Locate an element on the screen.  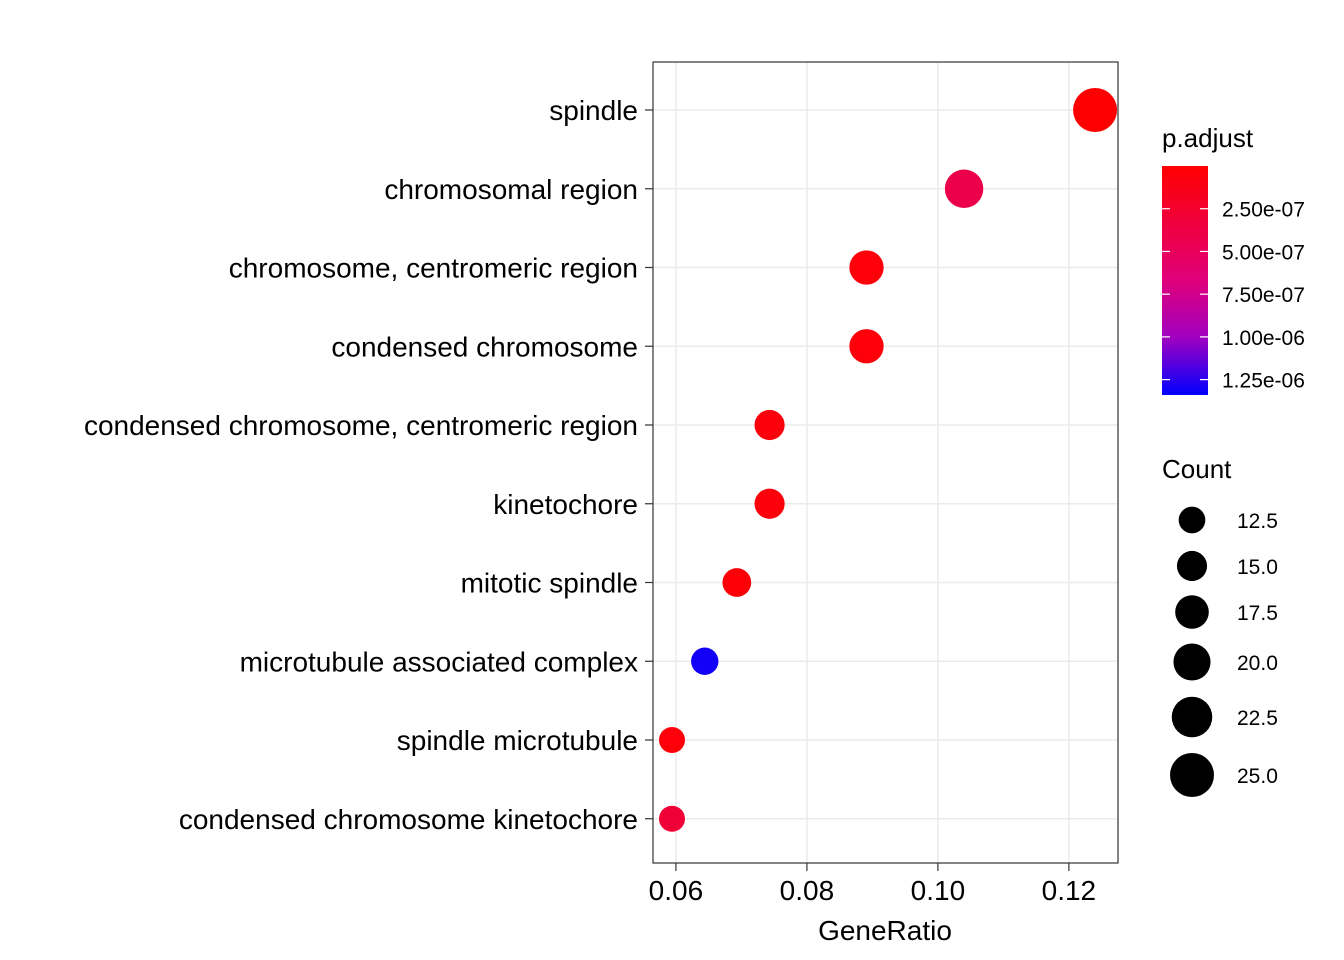
y-tick-label: mitotic spindle is located at coordinates (549, 583).